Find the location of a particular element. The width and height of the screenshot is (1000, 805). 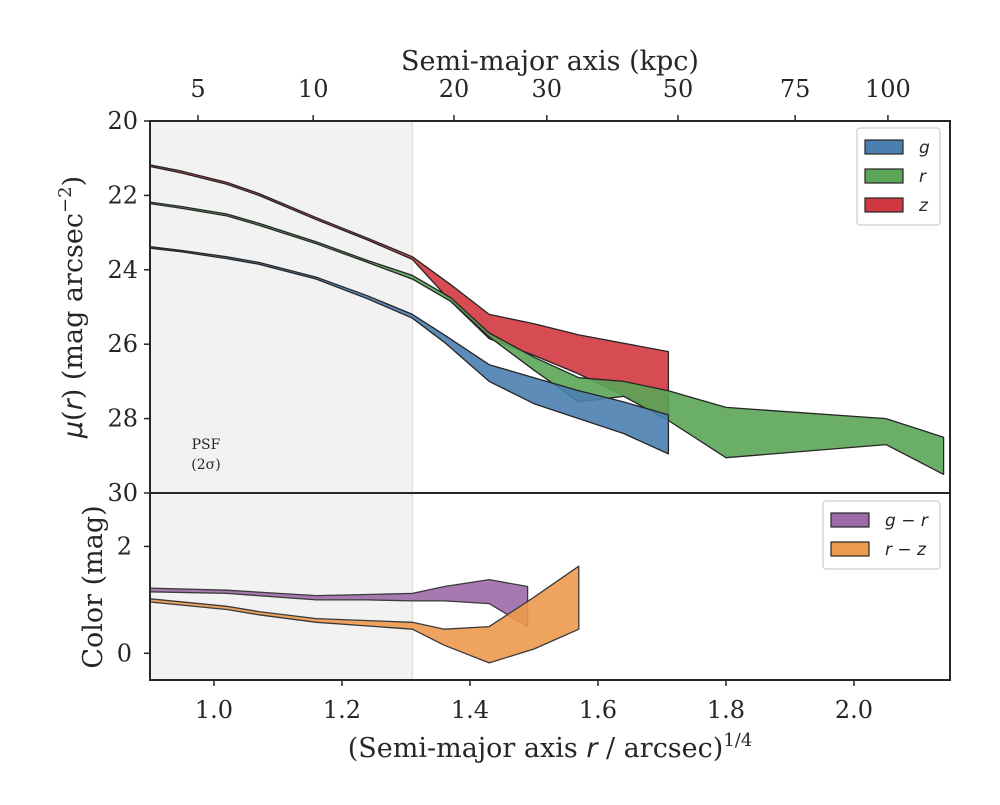

top-tick-label: 5 is located at coordinates (197, 89).